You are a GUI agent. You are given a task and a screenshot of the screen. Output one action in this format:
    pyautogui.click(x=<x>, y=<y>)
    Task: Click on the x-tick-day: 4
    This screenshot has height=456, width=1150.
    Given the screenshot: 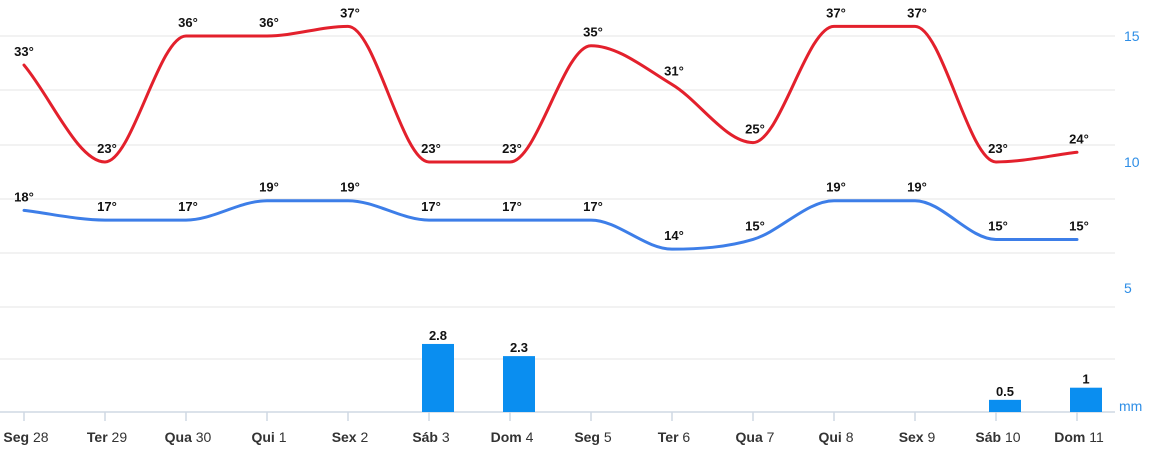 What is the action you would take?
    pyautogui.click(x=528, y=437)
    